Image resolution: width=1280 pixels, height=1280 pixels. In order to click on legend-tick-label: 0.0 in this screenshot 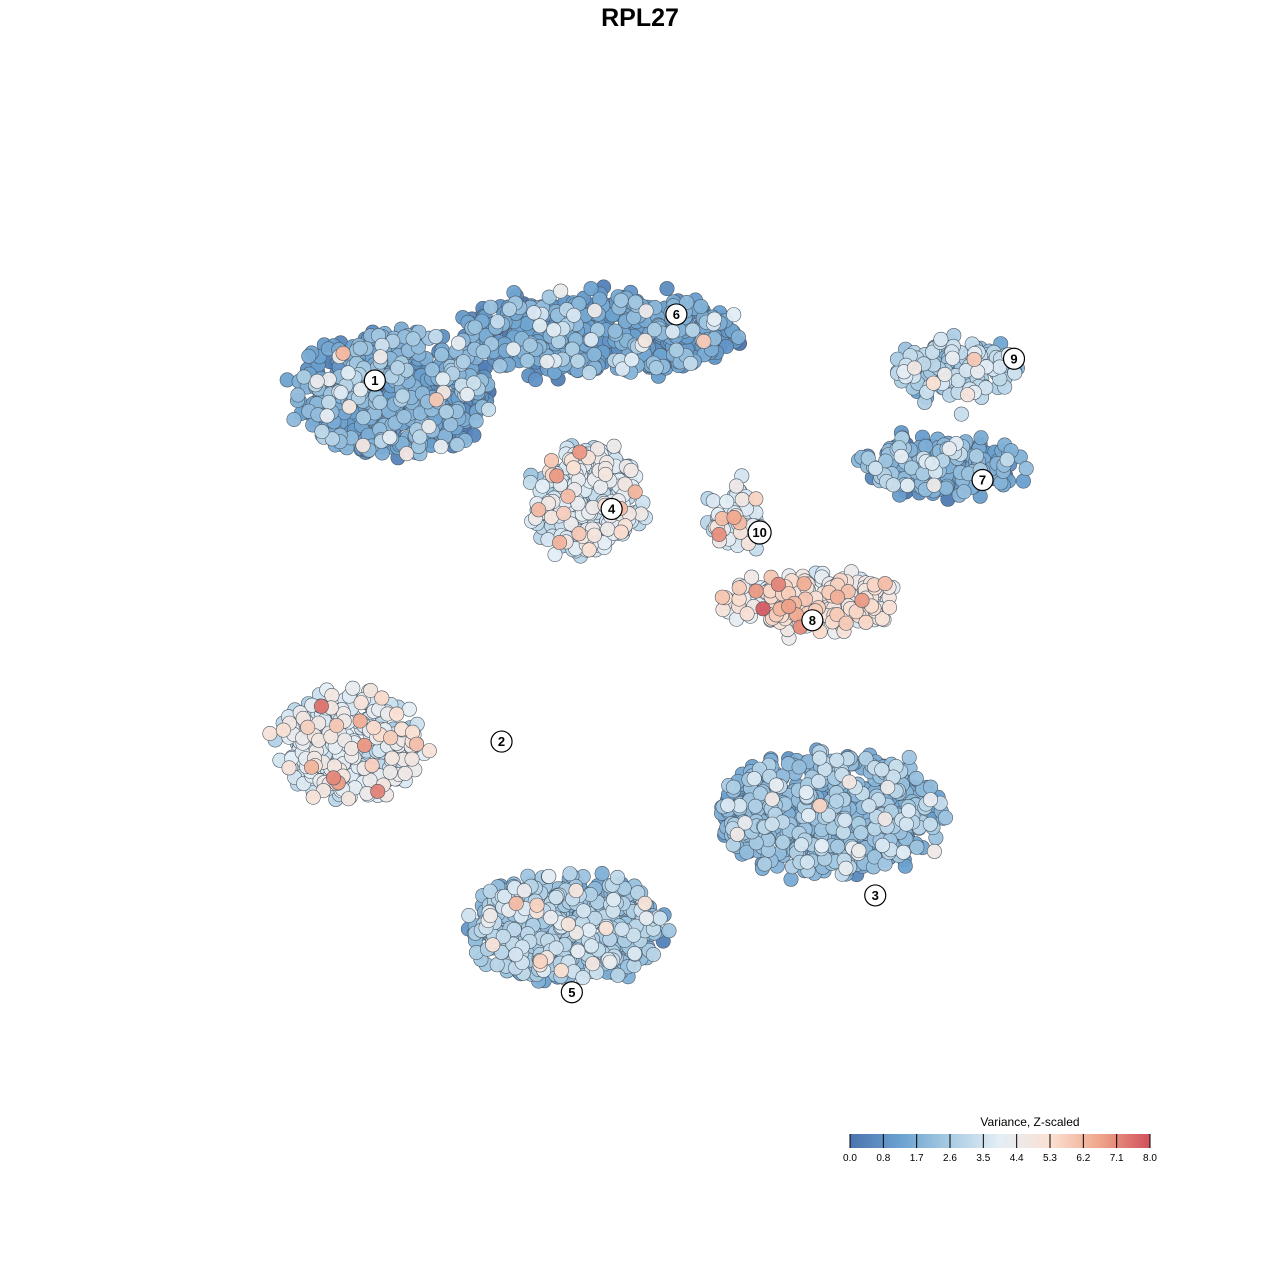, I will do `click(850, 1158)`.